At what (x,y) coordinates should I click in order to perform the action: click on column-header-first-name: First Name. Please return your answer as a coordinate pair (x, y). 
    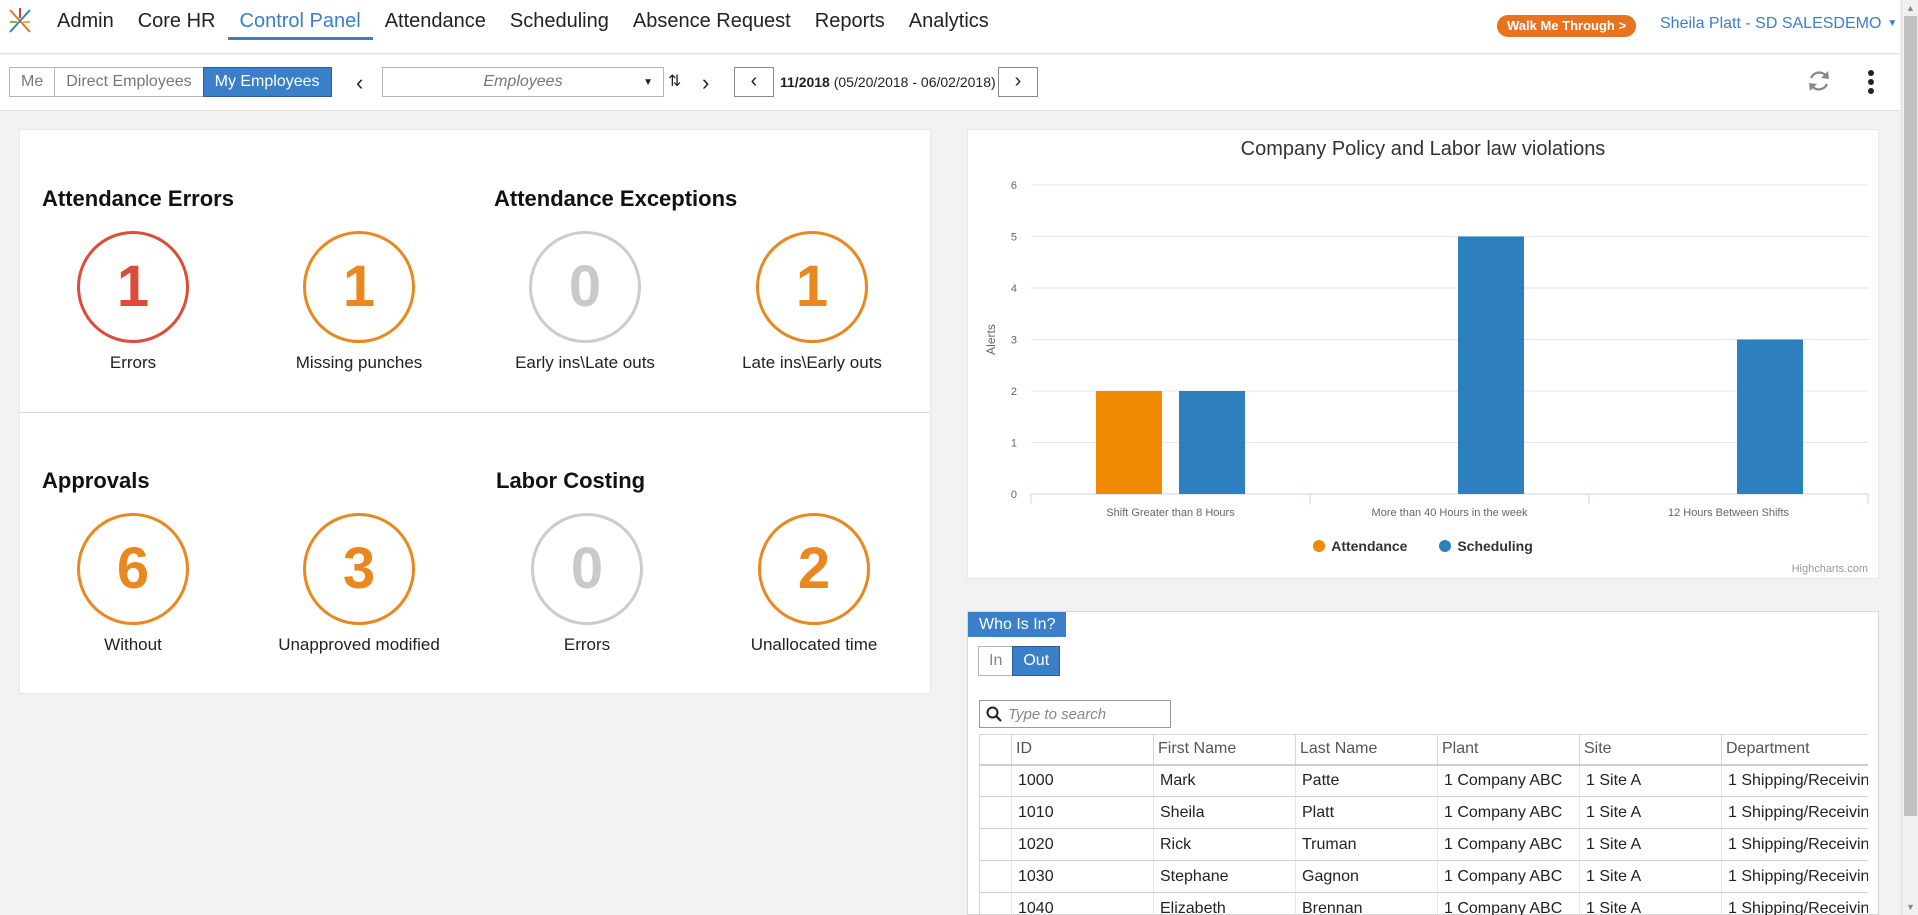
    Looking at the image, I should click on (1224, 750).